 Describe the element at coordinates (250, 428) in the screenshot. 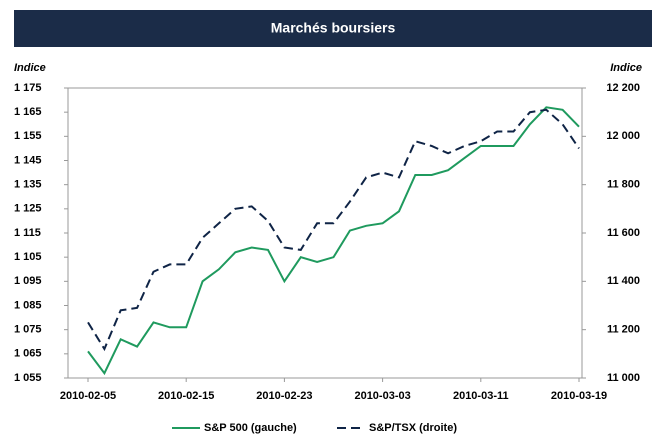

I see `legend-label: S&P 500 (gauche)` at that location.